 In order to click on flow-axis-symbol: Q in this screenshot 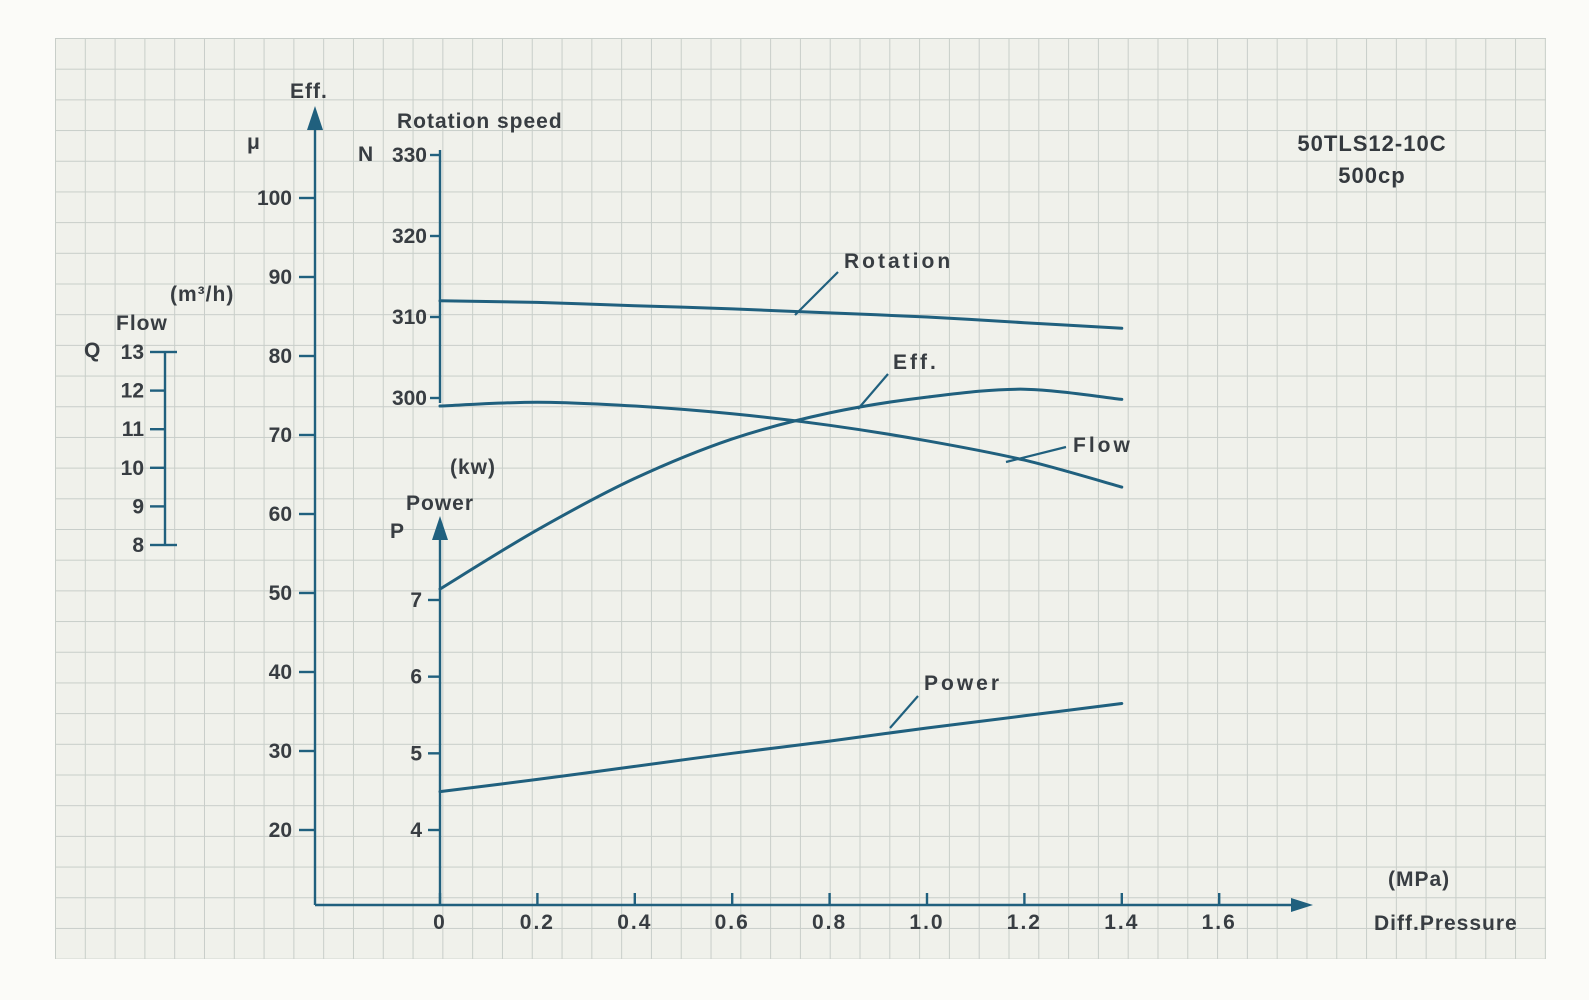, I will do `click(93, 350)`.